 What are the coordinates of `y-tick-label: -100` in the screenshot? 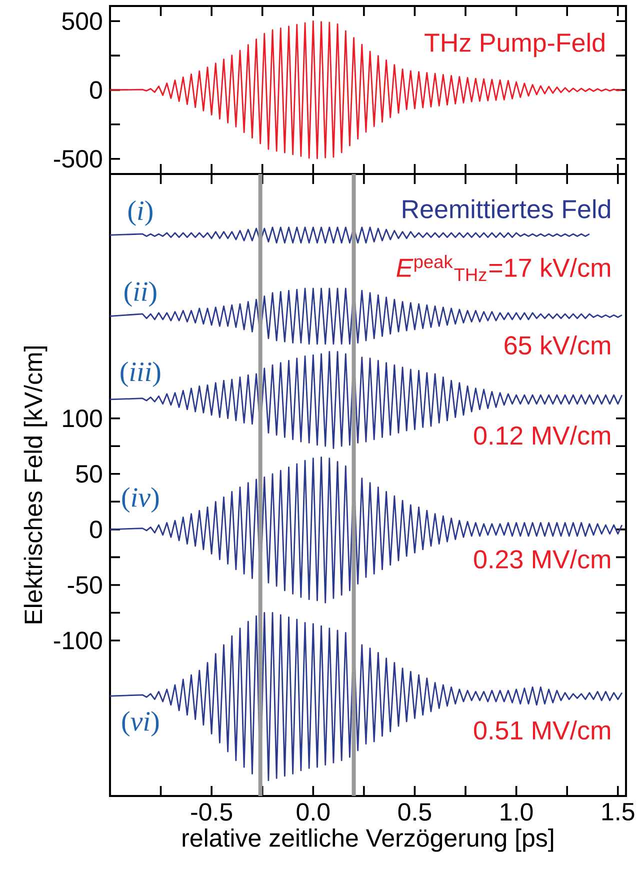 It's located at (78, 641).